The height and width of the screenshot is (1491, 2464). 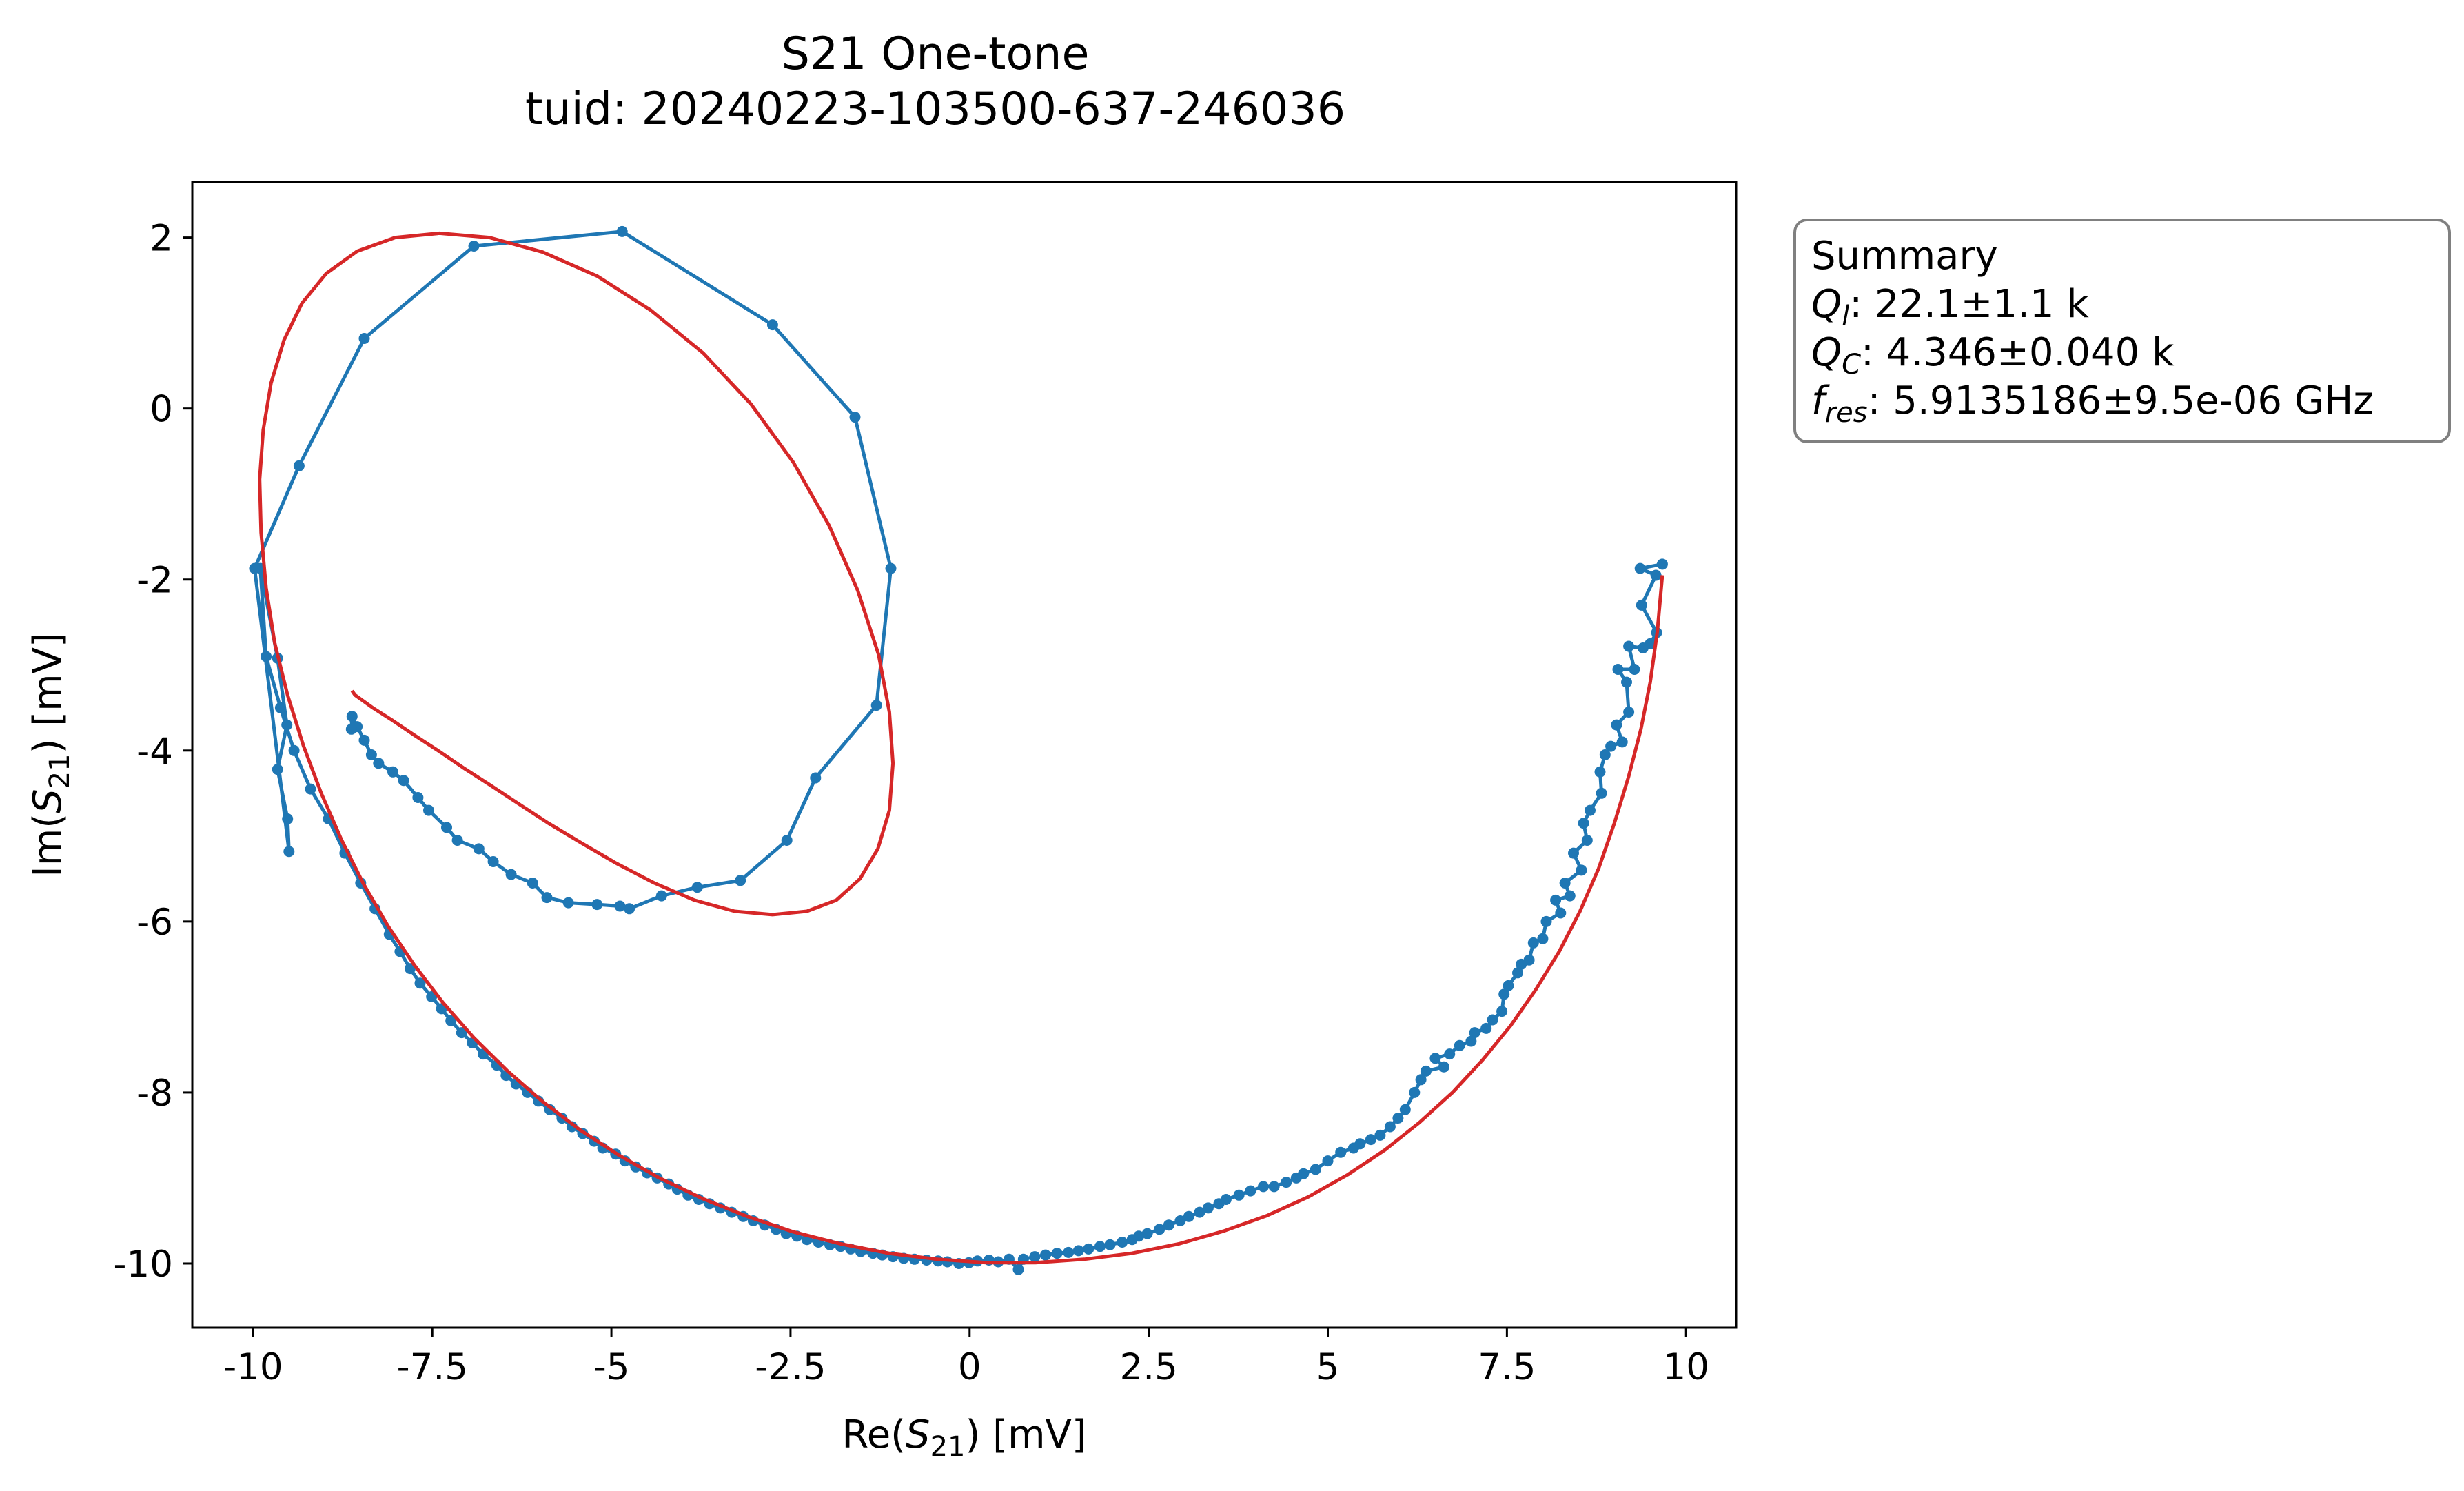 I want to click on ql-value: : 22.1±1.1 k, so click(x=1969, y=304).